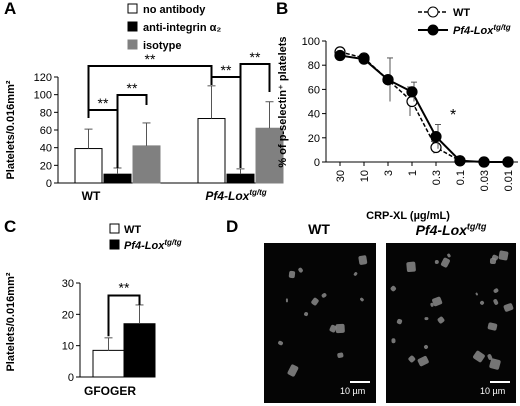 The width and height of the screenshot is (520, 406). What do you see at coordinates (182, 28) in the screenshot?
I see `legend-label-anti-integrin: anti-integrin α₂` at bounding box center [182, 28].